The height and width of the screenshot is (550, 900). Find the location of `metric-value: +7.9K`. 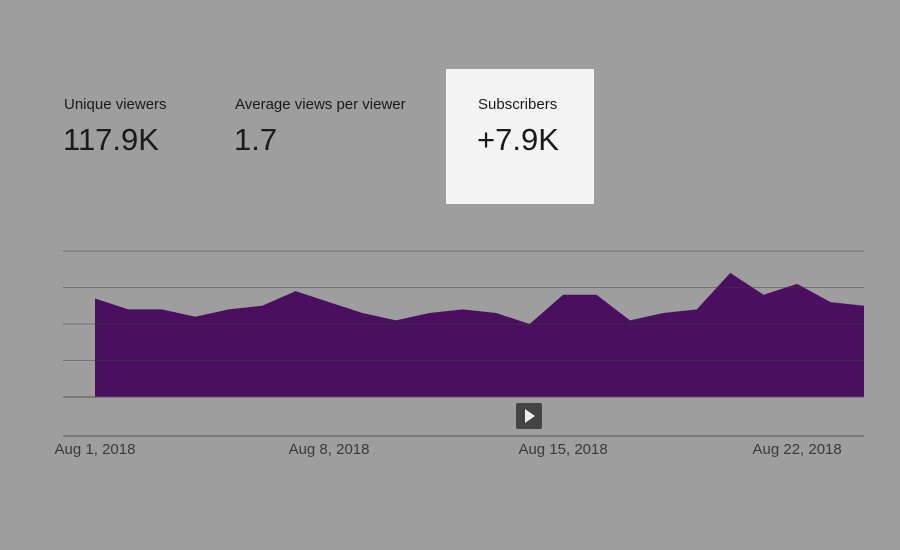

metric-value: +7.9K is located at coordinates (518, 139).